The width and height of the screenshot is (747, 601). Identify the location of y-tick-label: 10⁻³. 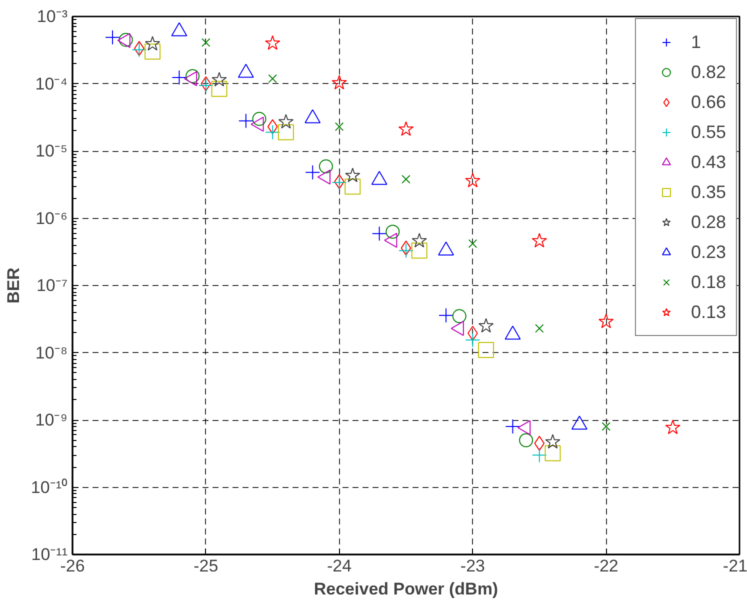
(52, 16).